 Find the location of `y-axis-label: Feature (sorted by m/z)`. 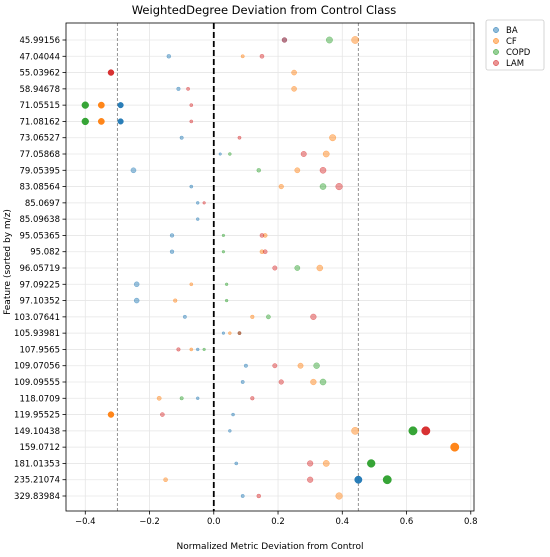

y-axis-label: Feature (sorted by m/z) is located at coordinates (8, 262).